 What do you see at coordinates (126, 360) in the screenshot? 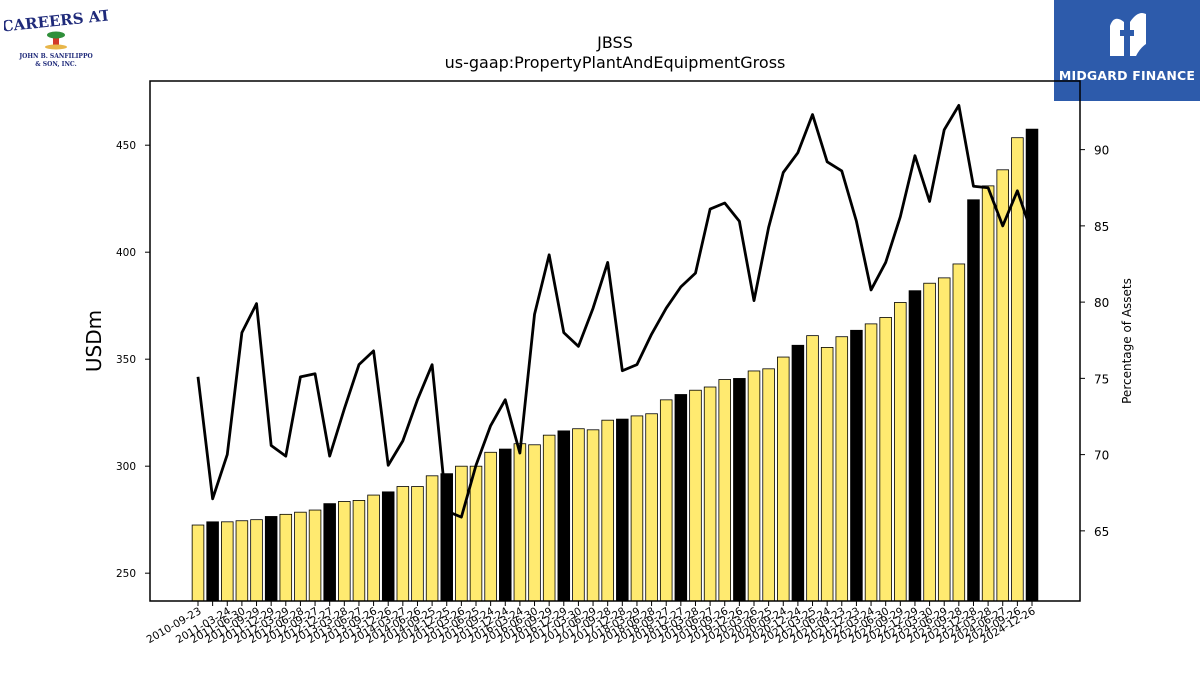
I see `y-tick-label: 350` at bounding box center [126, 360].